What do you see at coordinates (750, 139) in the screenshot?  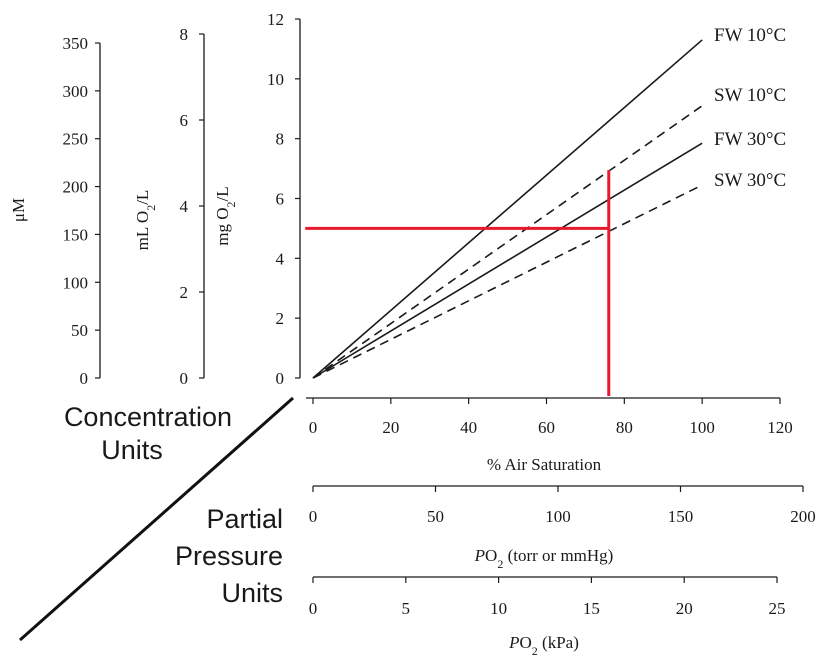 I see `series-label: FW 30°C` at bounding box center [750, 139].